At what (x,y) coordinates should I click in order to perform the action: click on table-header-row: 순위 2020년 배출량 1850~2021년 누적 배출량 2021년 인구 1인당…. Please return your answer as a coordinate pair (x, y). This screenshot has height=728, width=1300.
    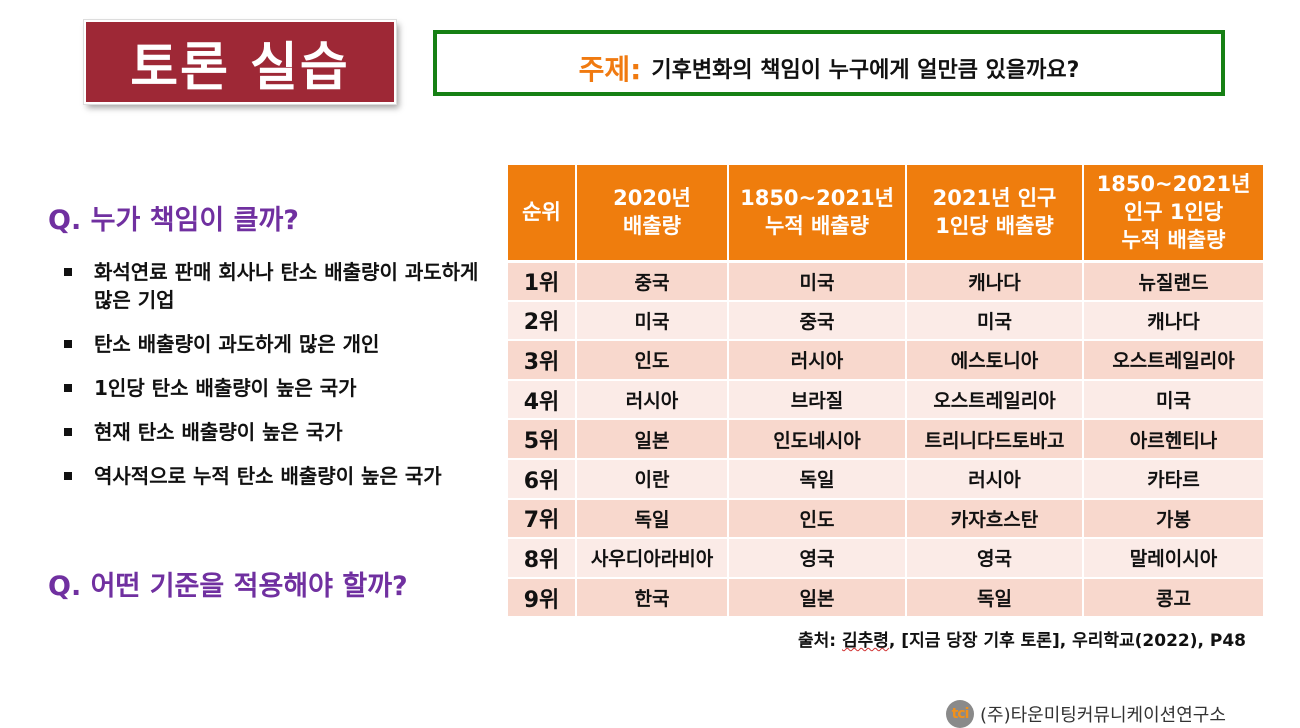
    Looking at the image, I should click on (885, 214).